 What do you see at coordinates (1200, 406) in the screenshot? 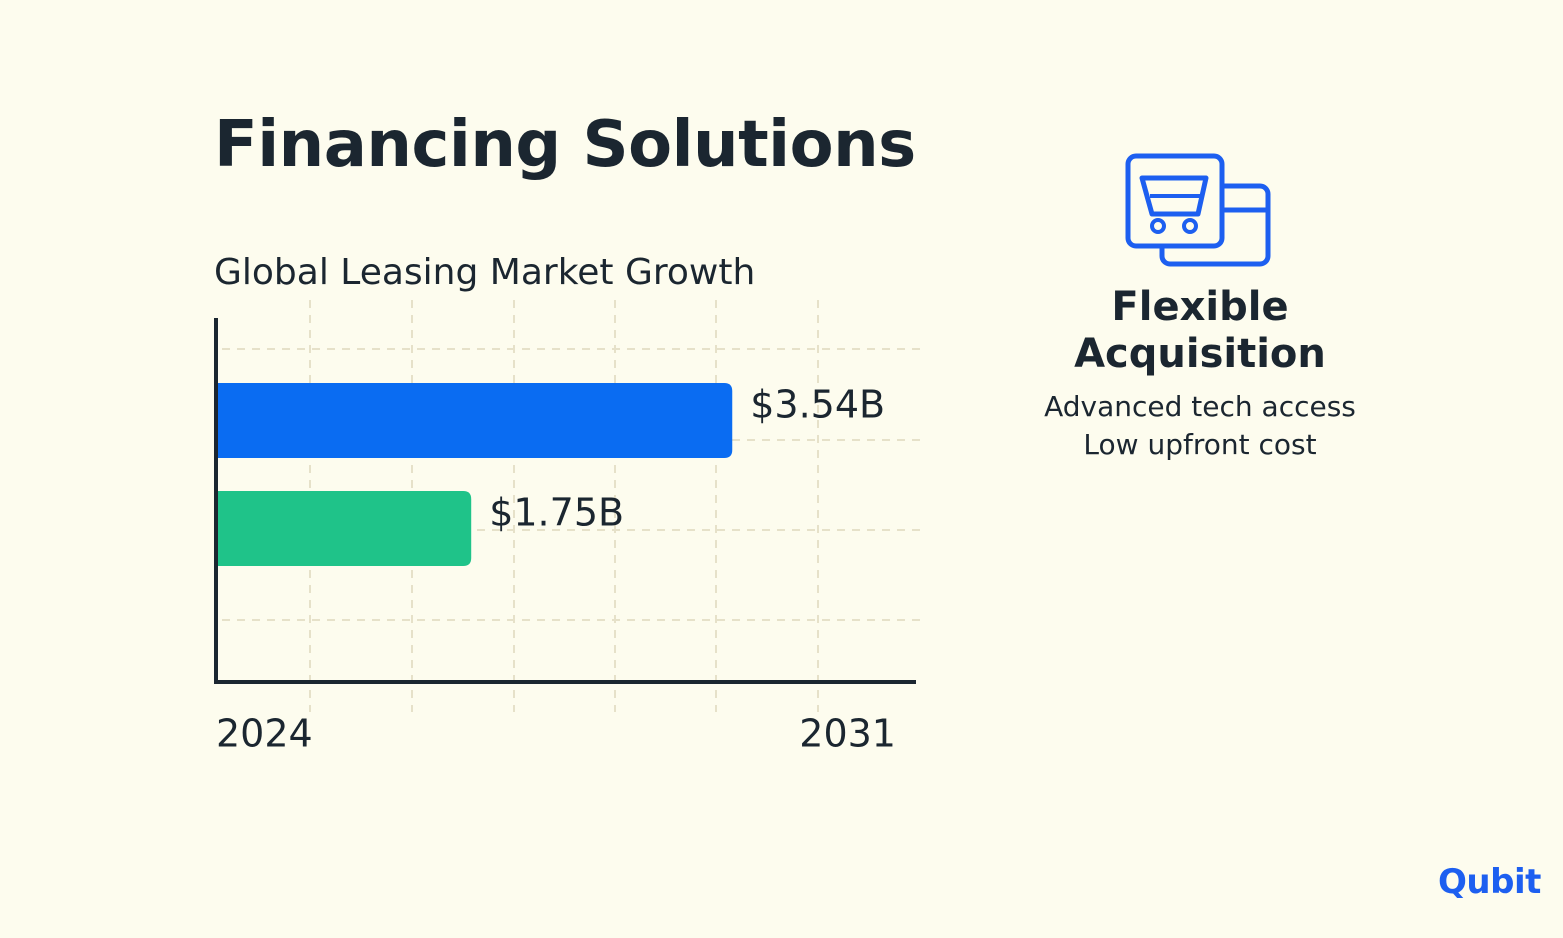
I see `feature-point-1: Advanced tech access` at bounding box center [1200, 406].